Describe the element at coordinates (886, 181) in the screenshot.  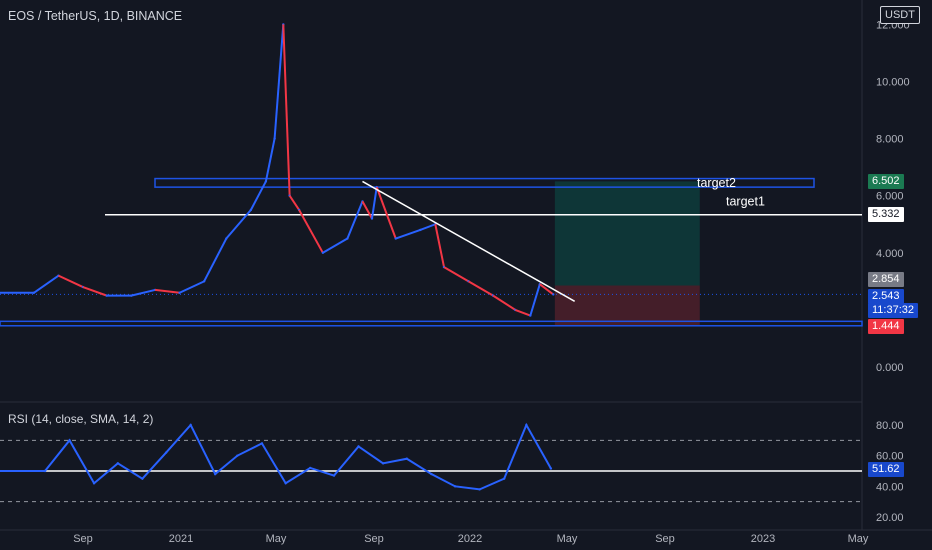
I see `target2-price-tag: 6.502` at that location.